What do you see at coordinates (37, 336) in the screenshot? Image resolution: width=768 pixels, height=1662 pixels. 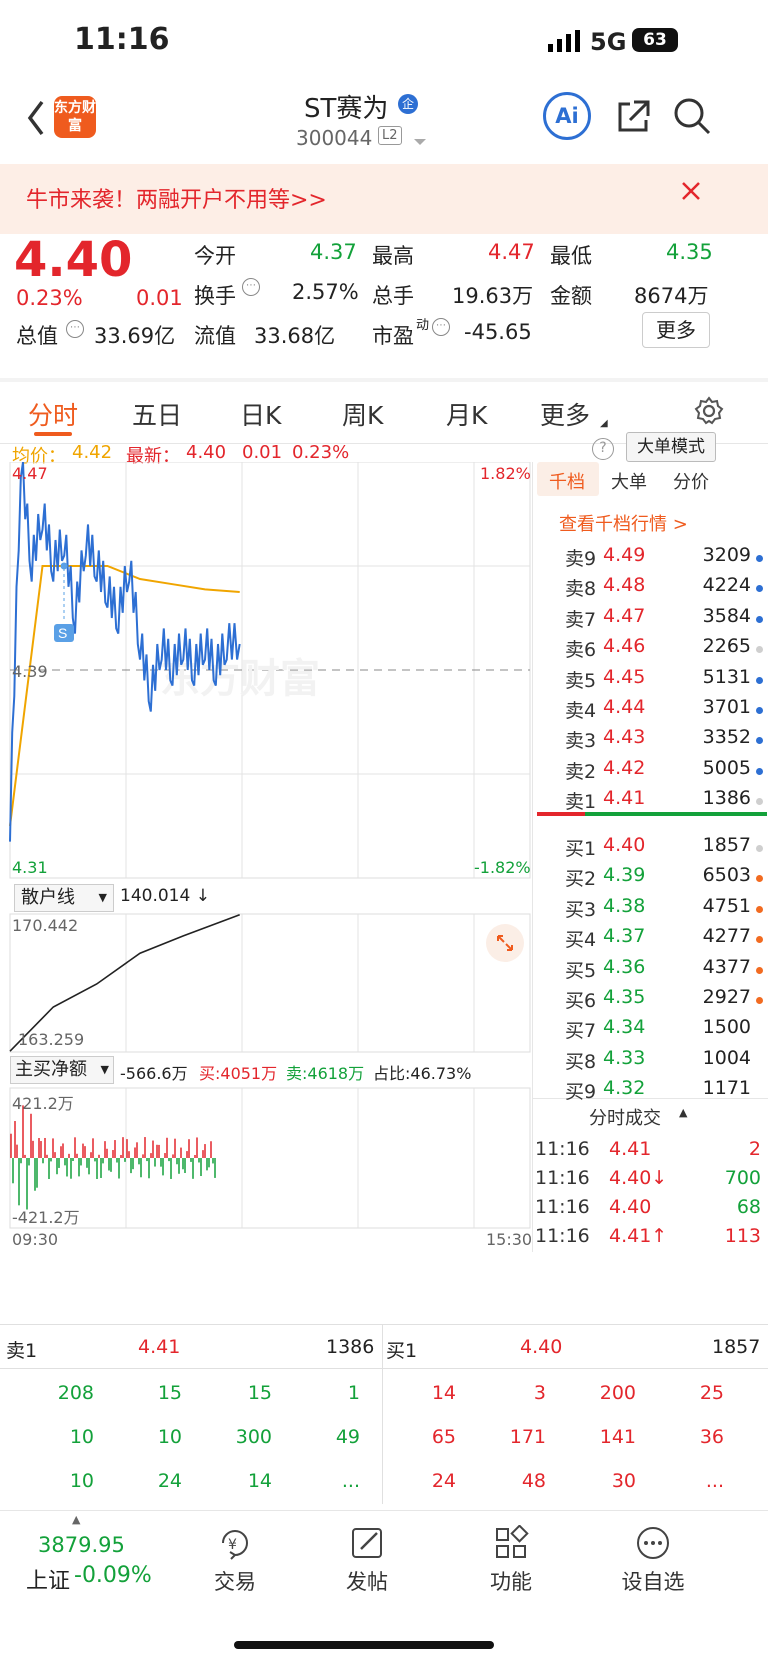 I see `mcap-label: 总值` at bounding box center [37, 336].